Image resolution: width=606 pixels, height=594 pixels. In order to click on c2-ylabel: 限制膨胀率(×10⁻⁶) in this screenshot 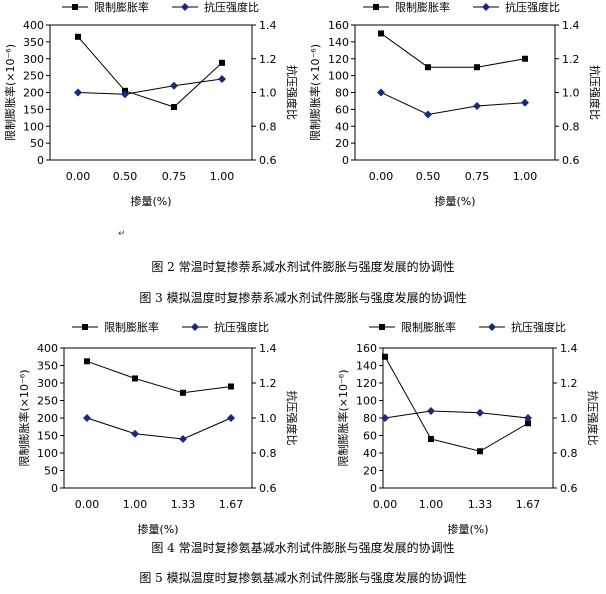, I will do `click(315, 92)`.